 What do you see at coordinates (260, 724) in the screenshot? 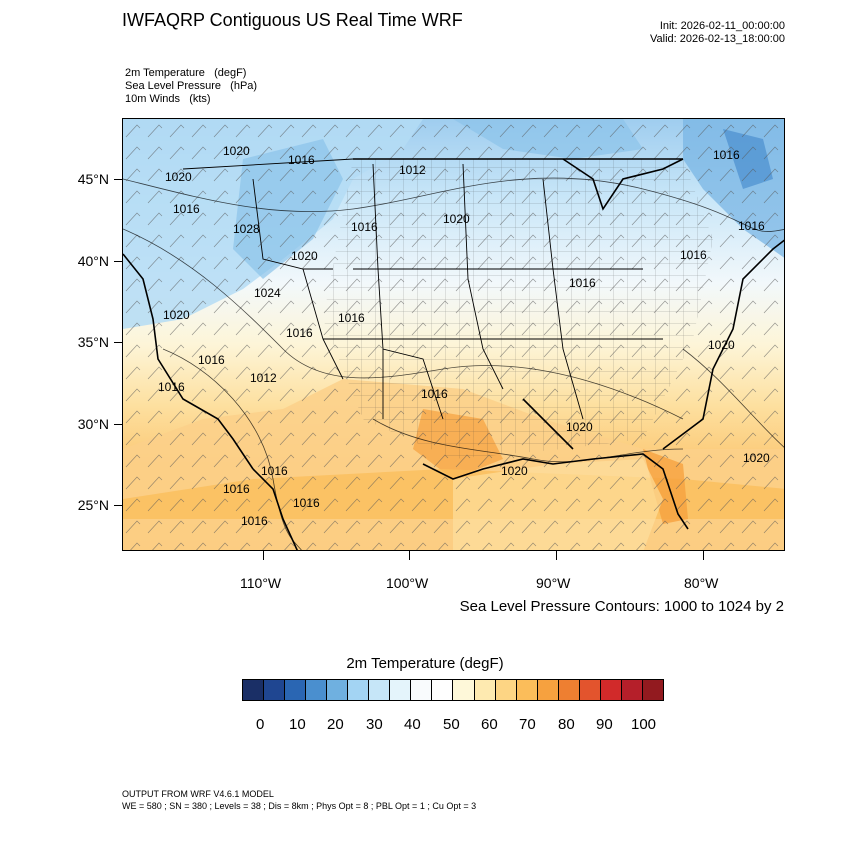
I see `colorbar-label: 0` at bounding box center [260, 724].